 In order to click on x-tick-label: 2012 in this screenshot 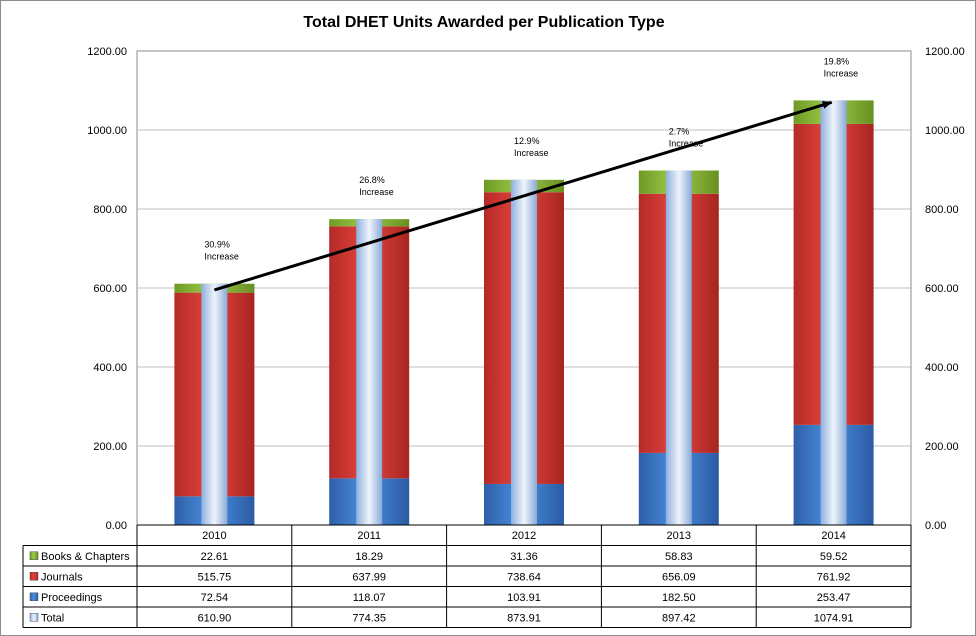, I will do `click(524, 536)`.